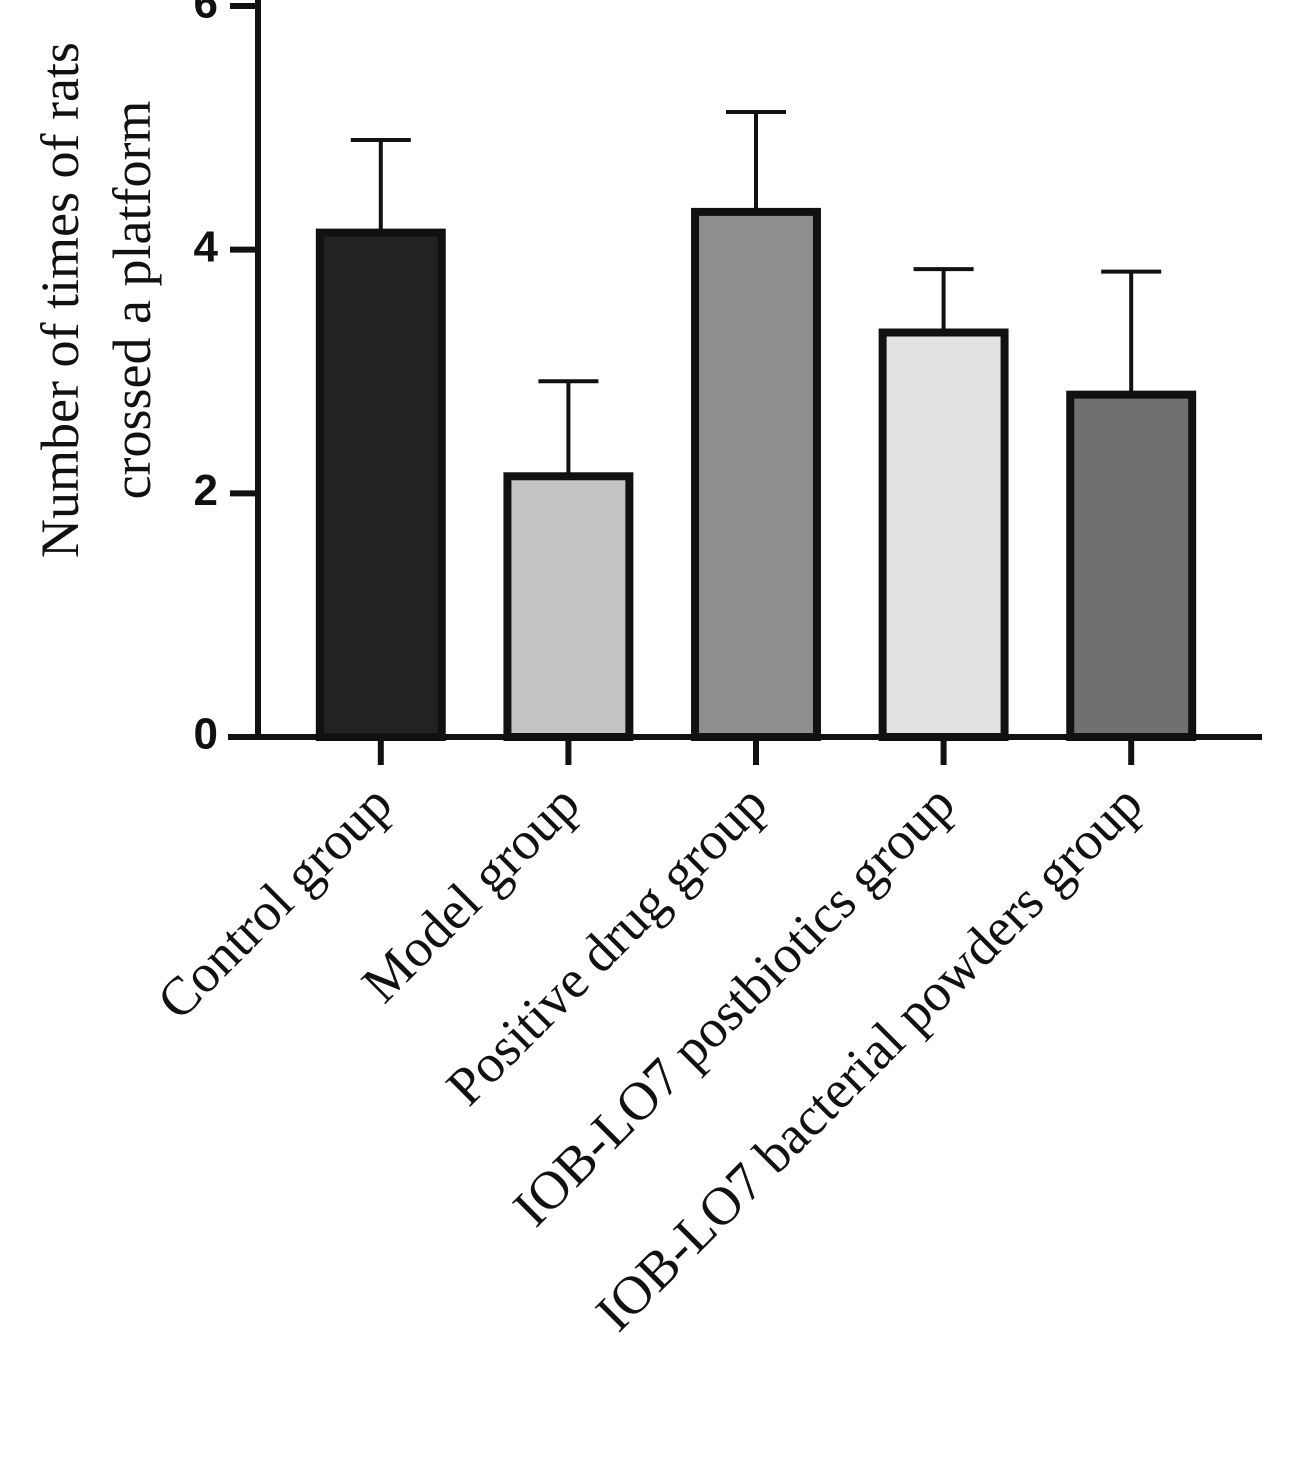  What do you see at coordinates (206, 490) in the screenshot?
I see `y-tick-label: 2` at bounding box center [206, 490].